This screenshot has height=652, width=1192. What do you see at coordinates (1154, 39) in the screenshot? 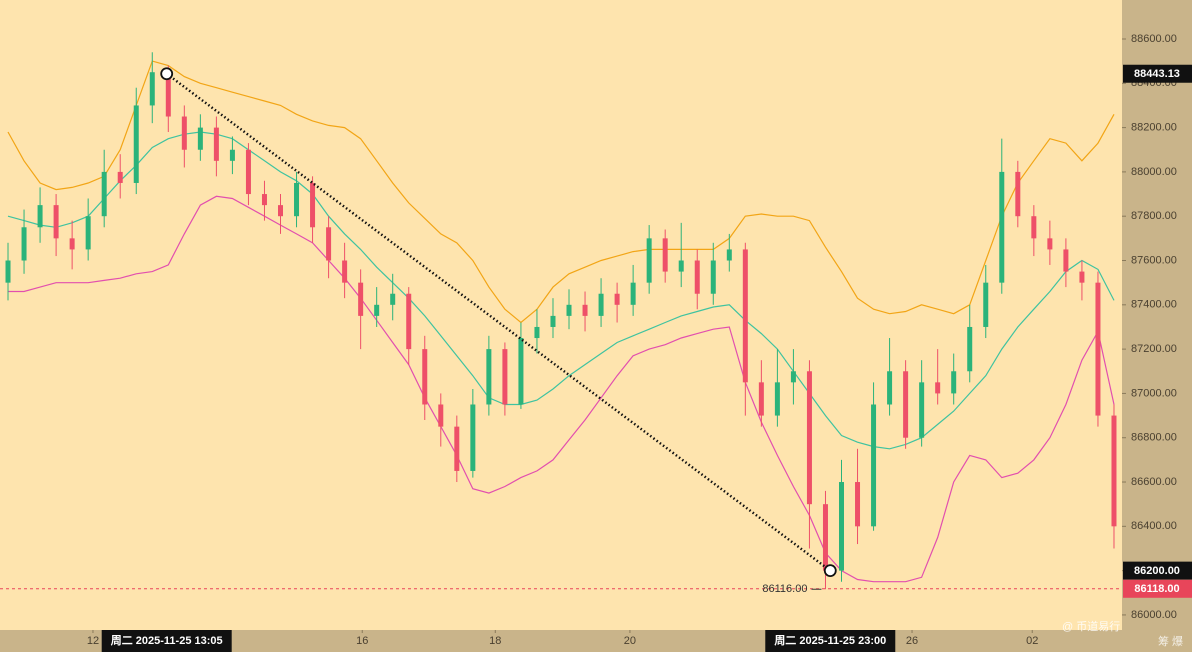
I see `y-tick-label: 88600.00` at bounding box center [1154, 39].